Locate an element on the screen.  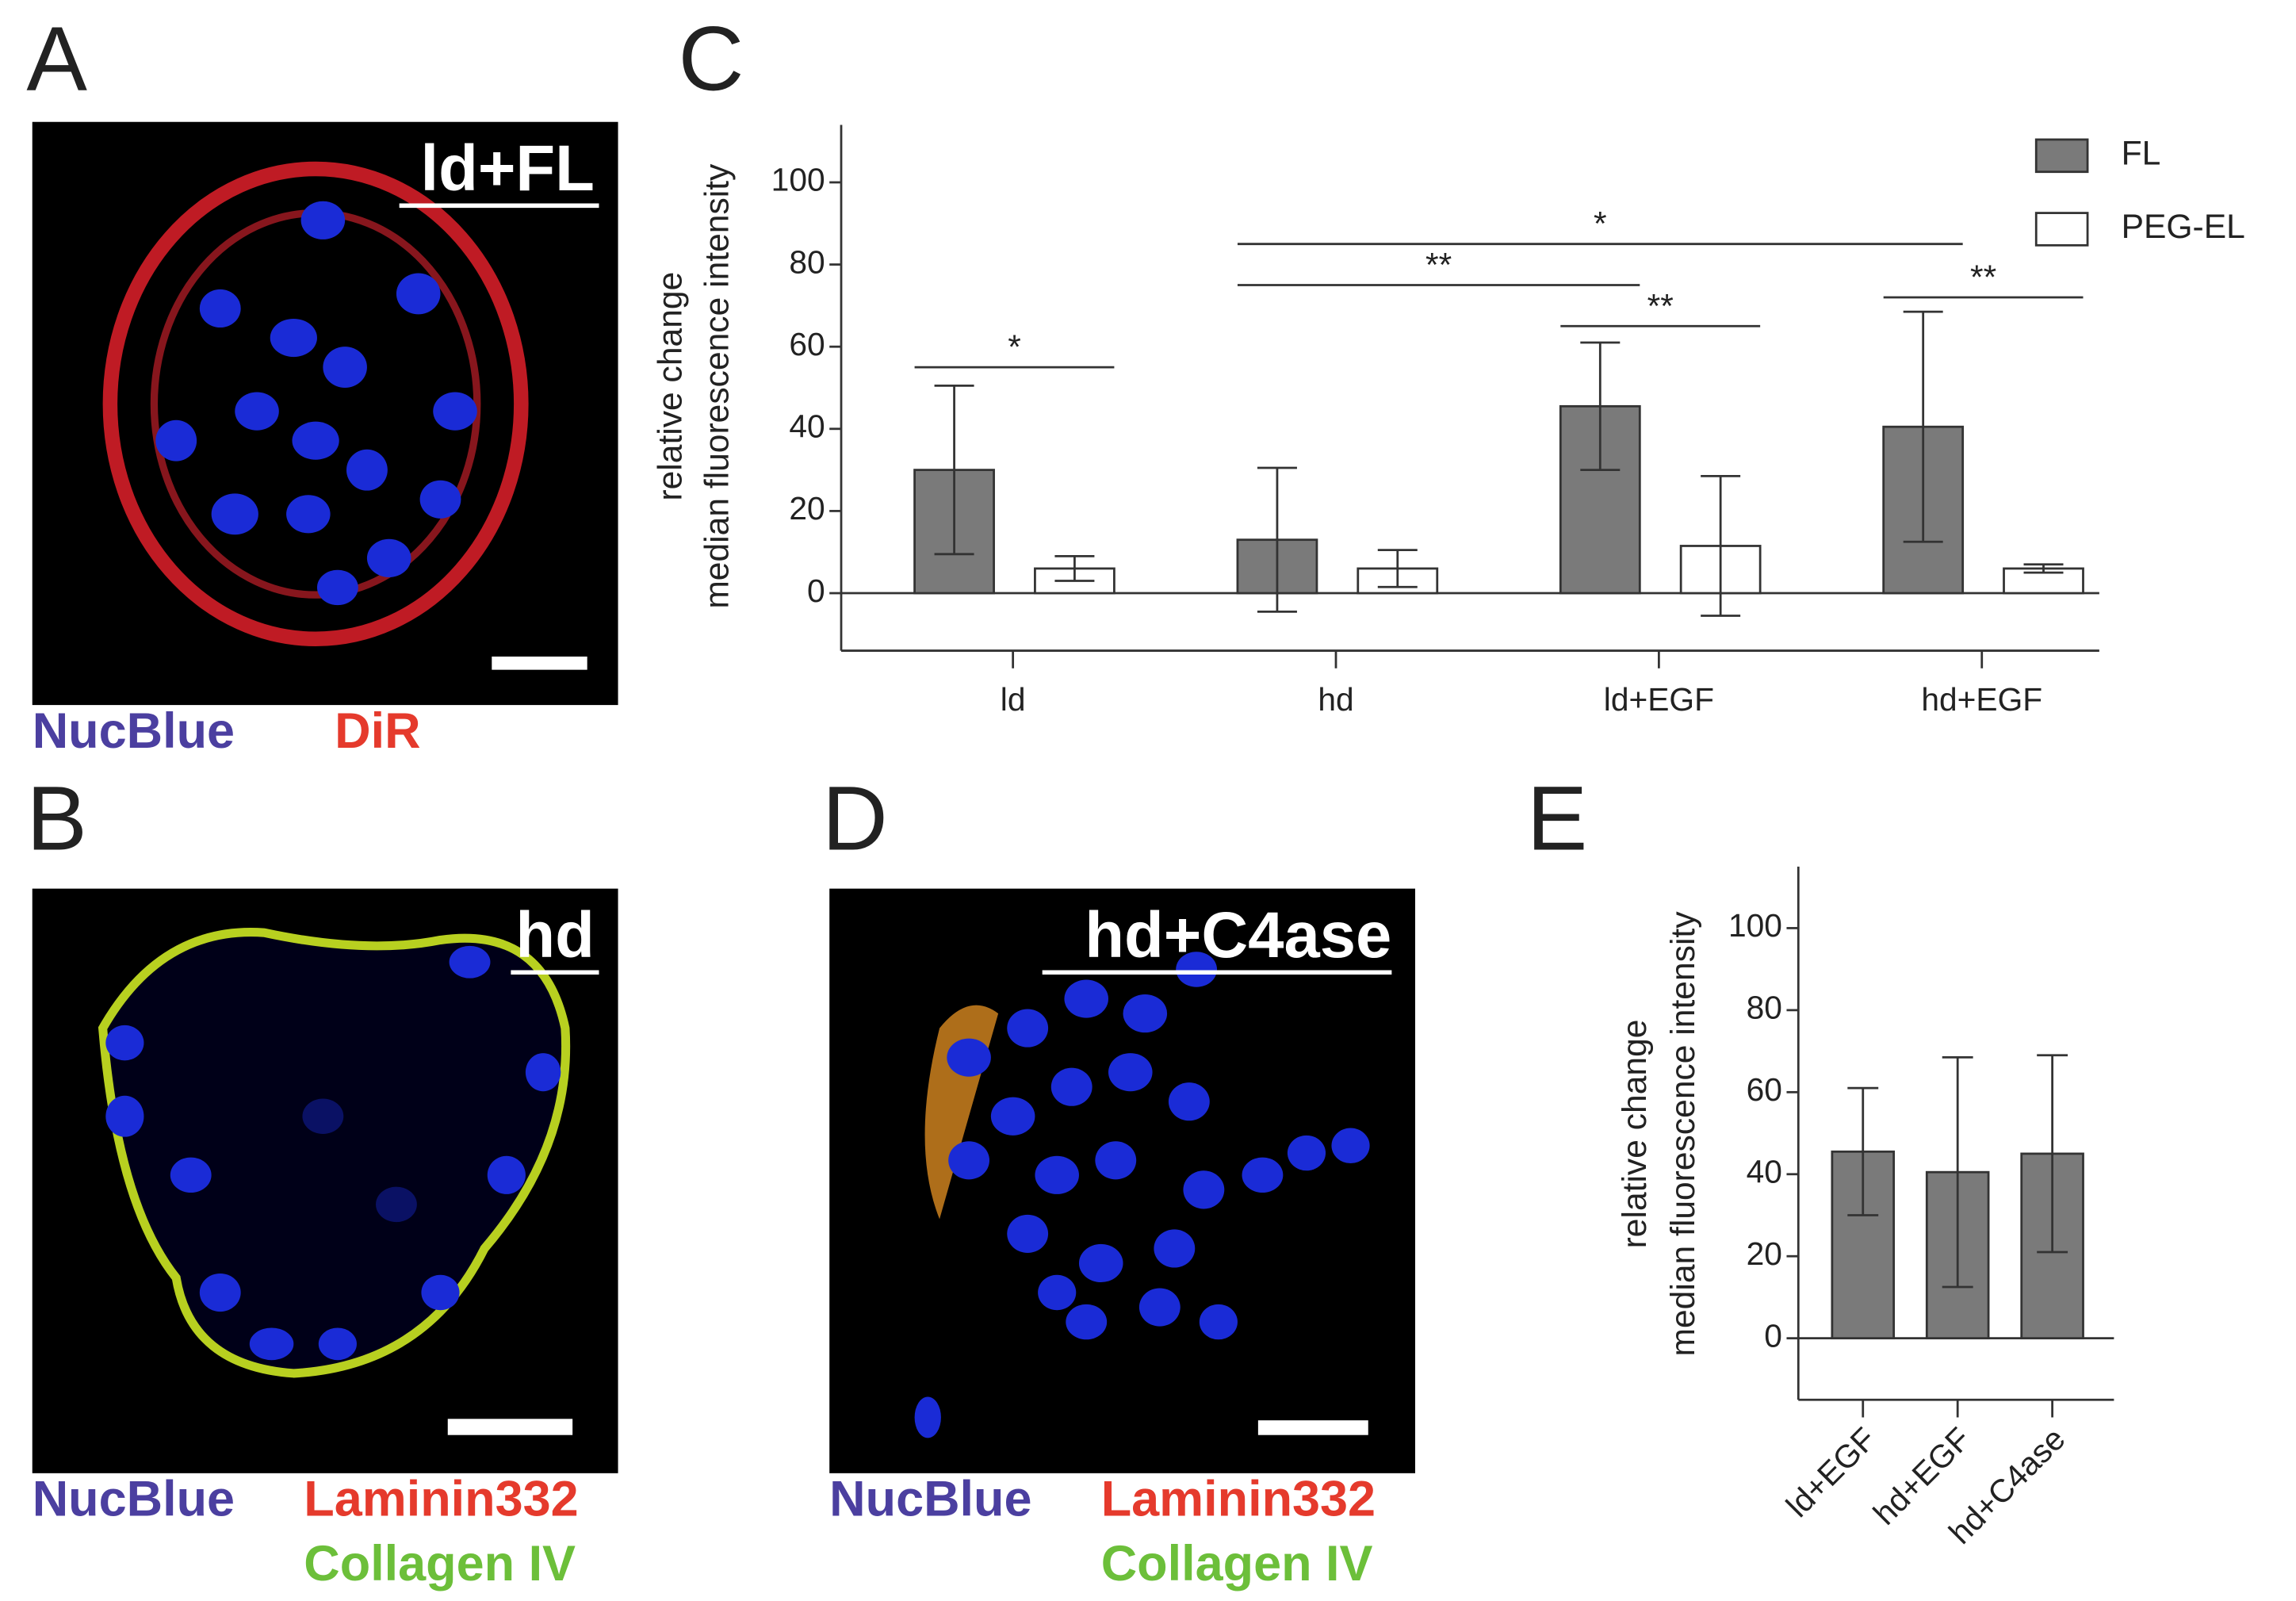
membrane-stain is located at coordinates (316, 404).